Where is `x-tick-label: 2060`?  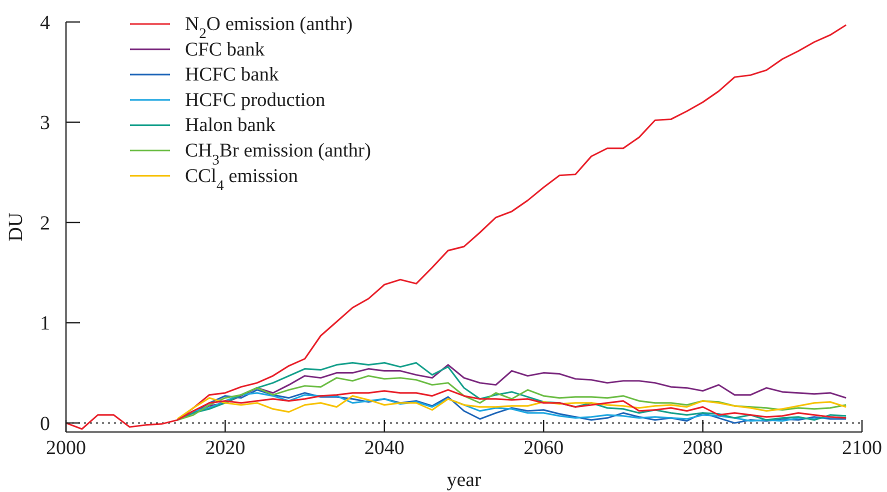
x-tick-label: 2060 is located at coordinates (544, 448).